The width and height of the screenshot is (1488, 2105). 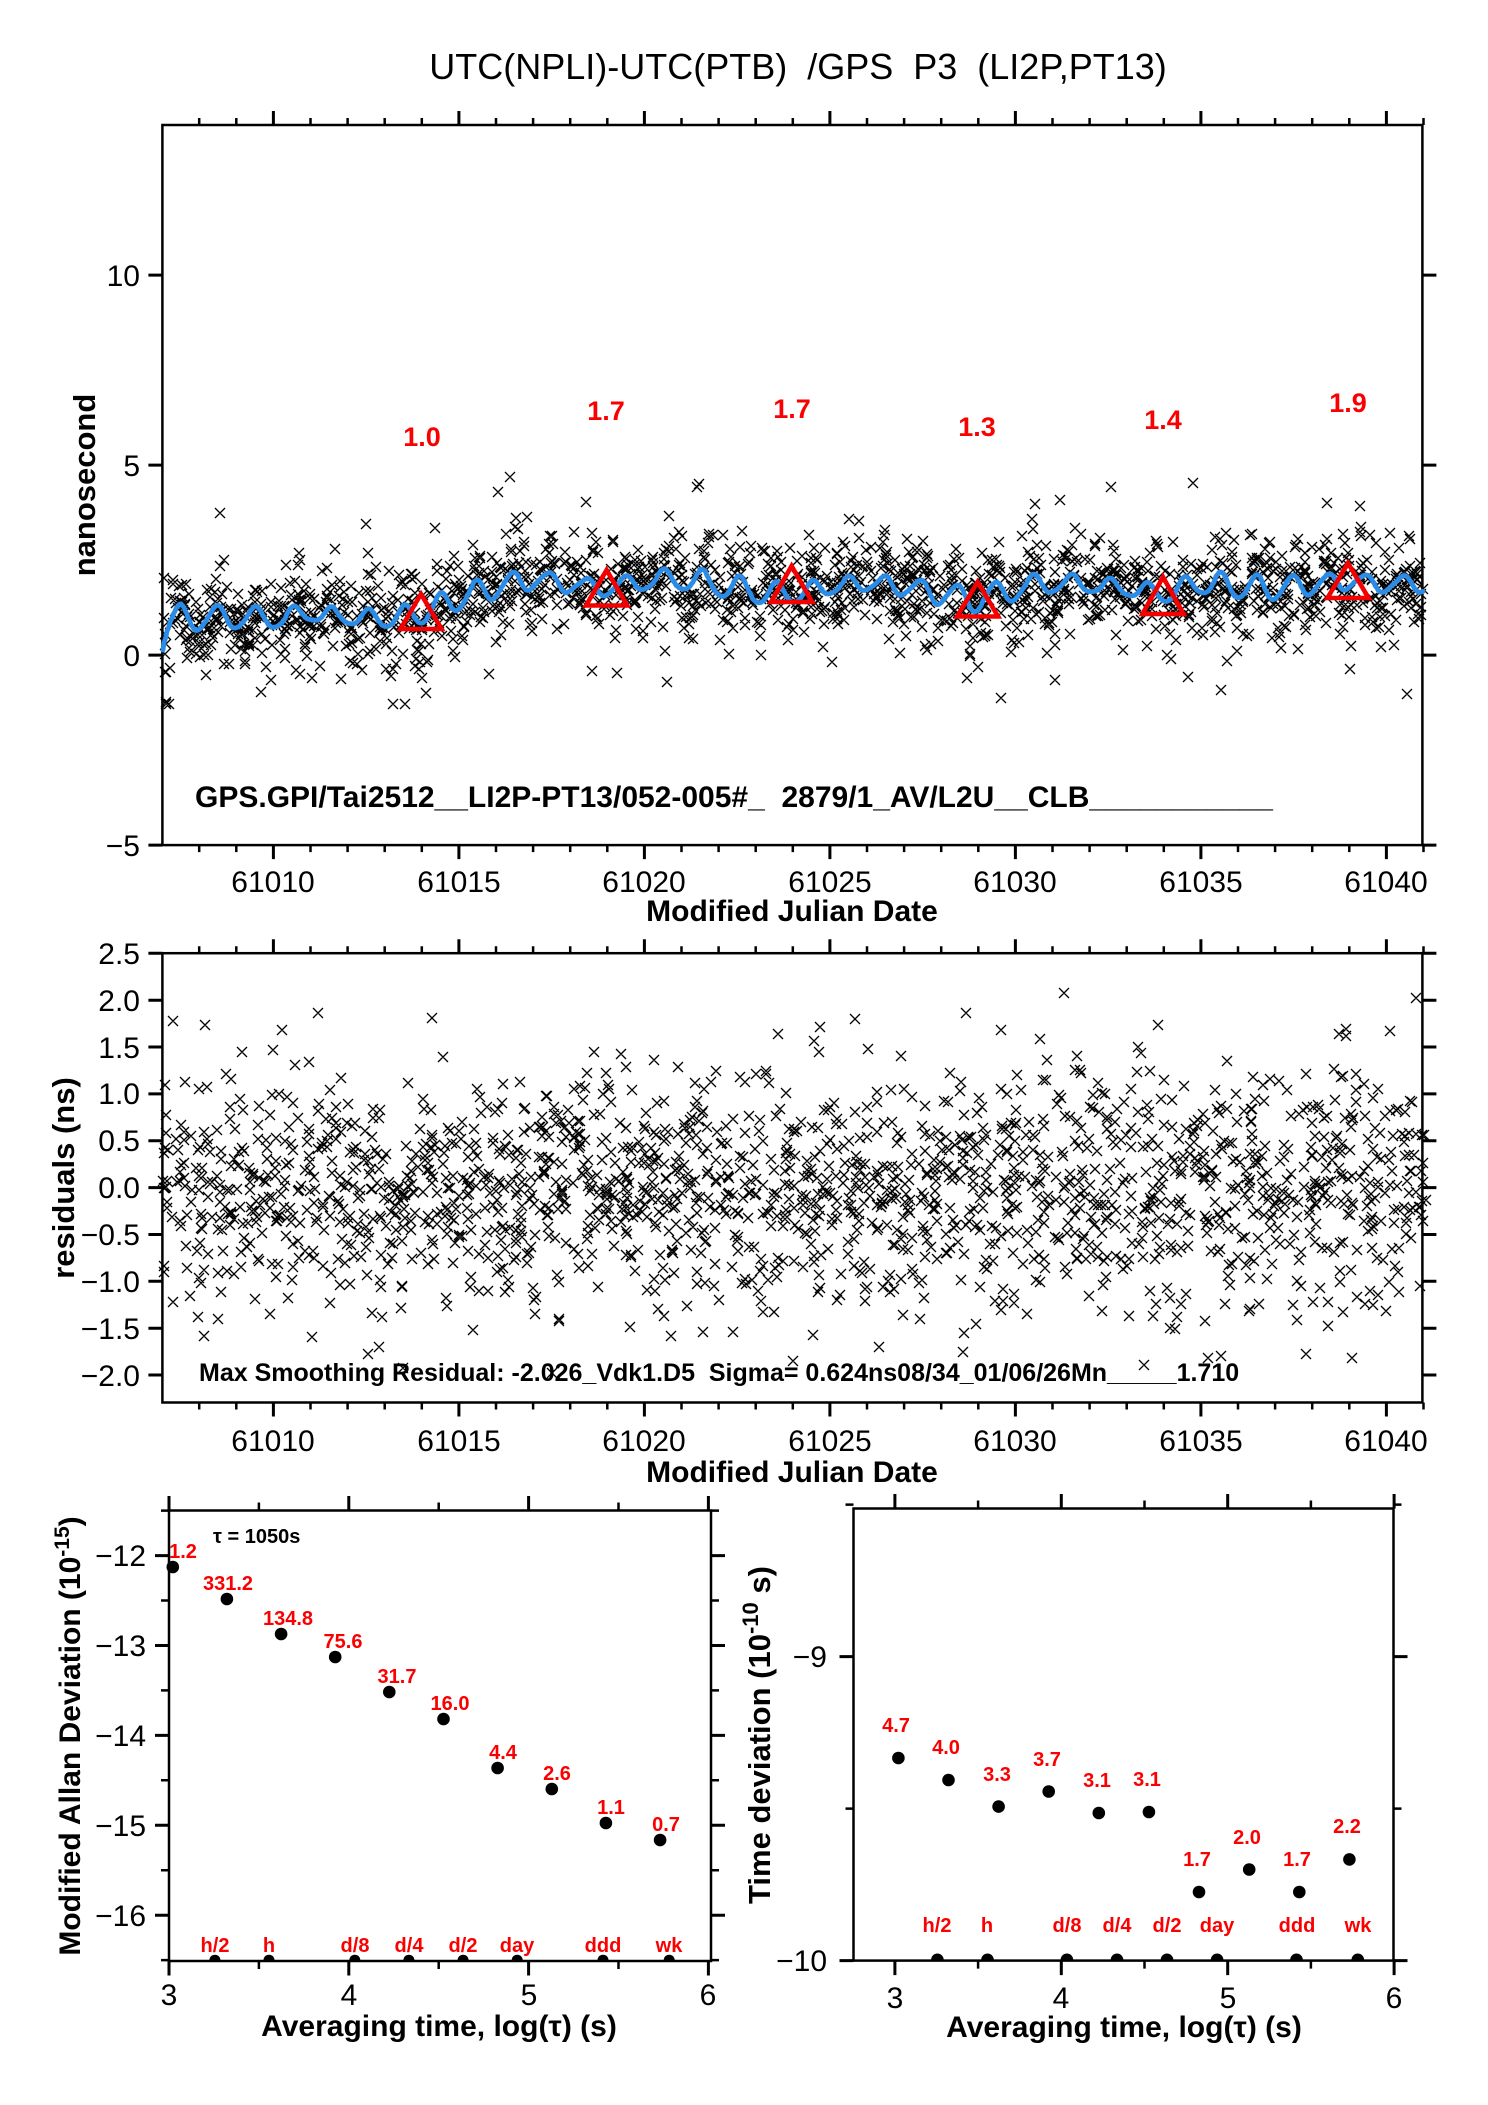 I want to click on svg-text: 1.3, so click(x=977, y=427).